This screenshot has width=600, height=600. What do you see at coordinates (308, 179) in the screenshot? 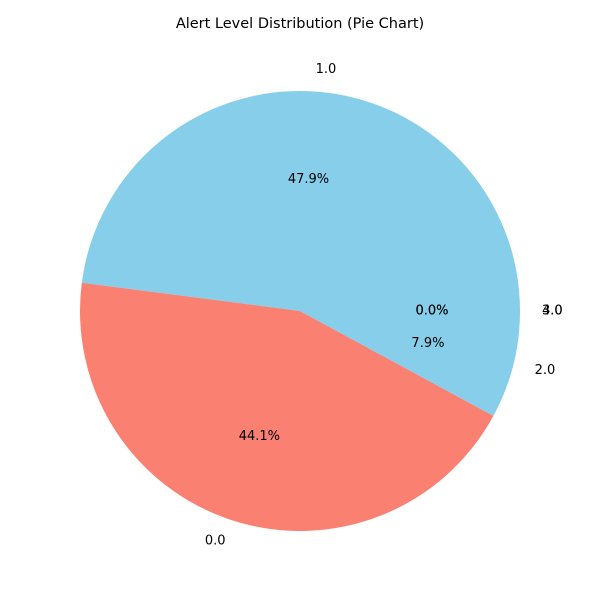
I see `slice-percent-1-0: 47.9%` at bounding box center [308, 179].